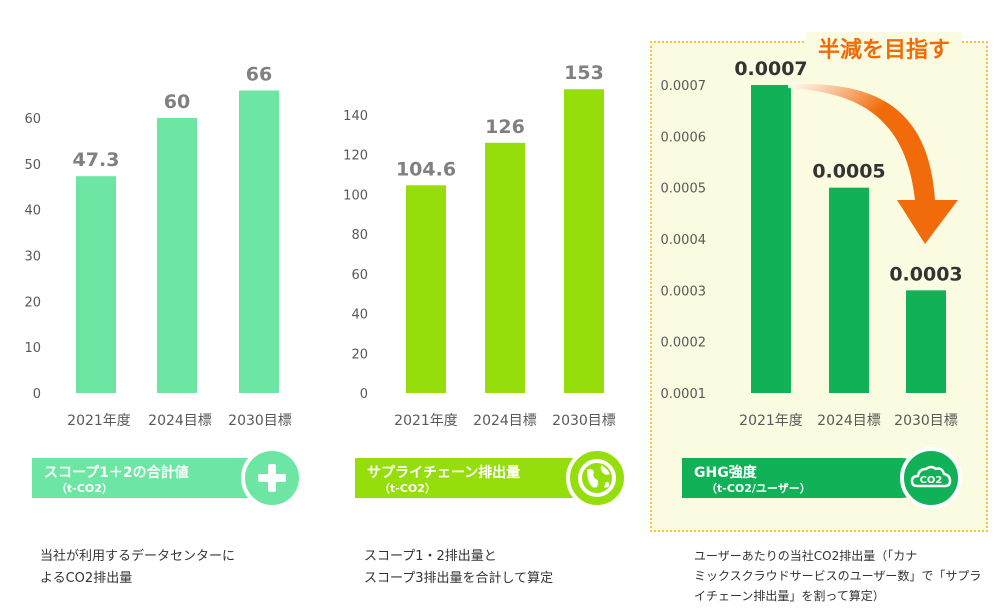 This screenshot has height=611, width=1000. What do you see at coordinates (355, 195) in the screenshot?
I see `y-tick-label: 100` at bounding box center [355, 195].